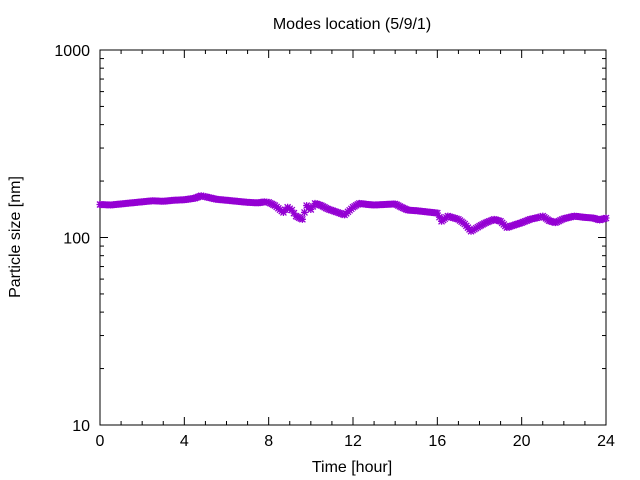 The height and width of the screenshot is (480, 640). What do you see at coordinates (606, 441) in the screenshot?
I see `x-tick-label: 24` at bounding box center [606, 441].